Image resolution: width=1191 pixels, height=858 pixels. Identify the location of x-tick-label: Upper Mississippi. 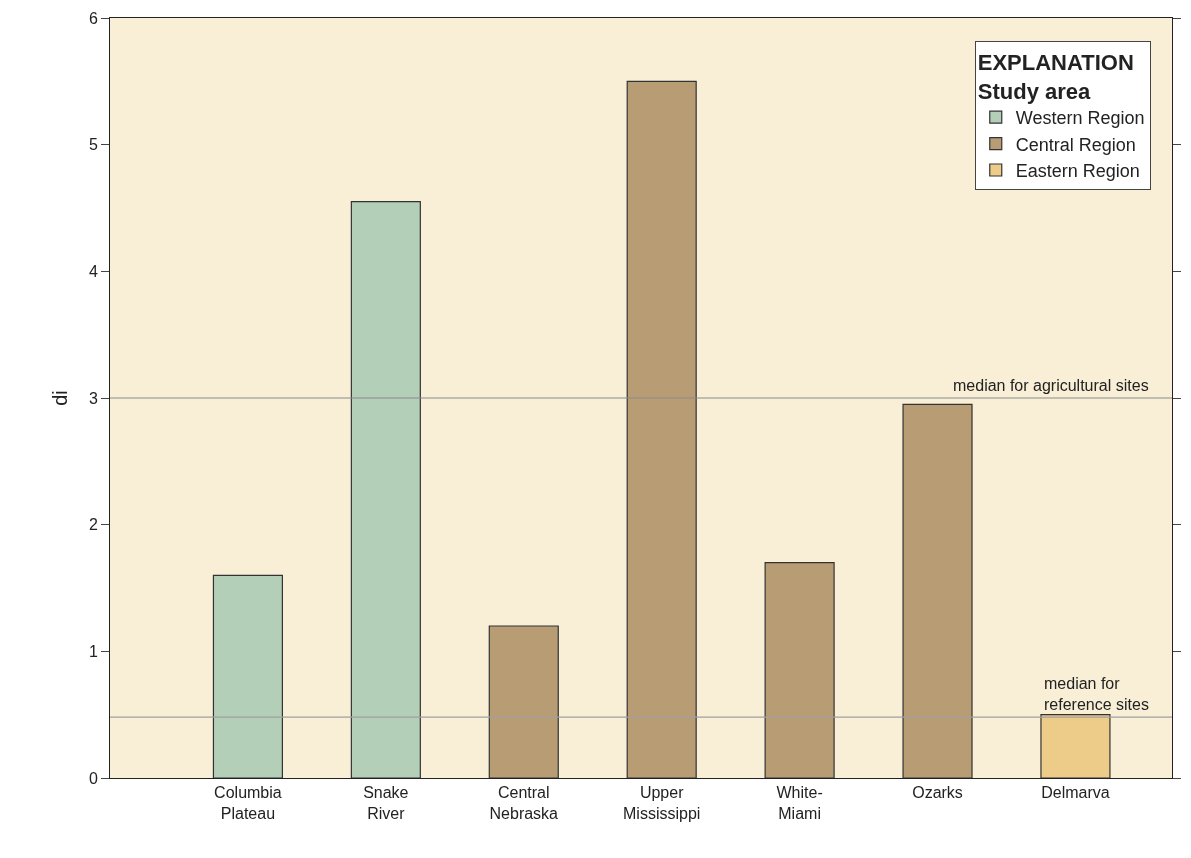
(662, 803).